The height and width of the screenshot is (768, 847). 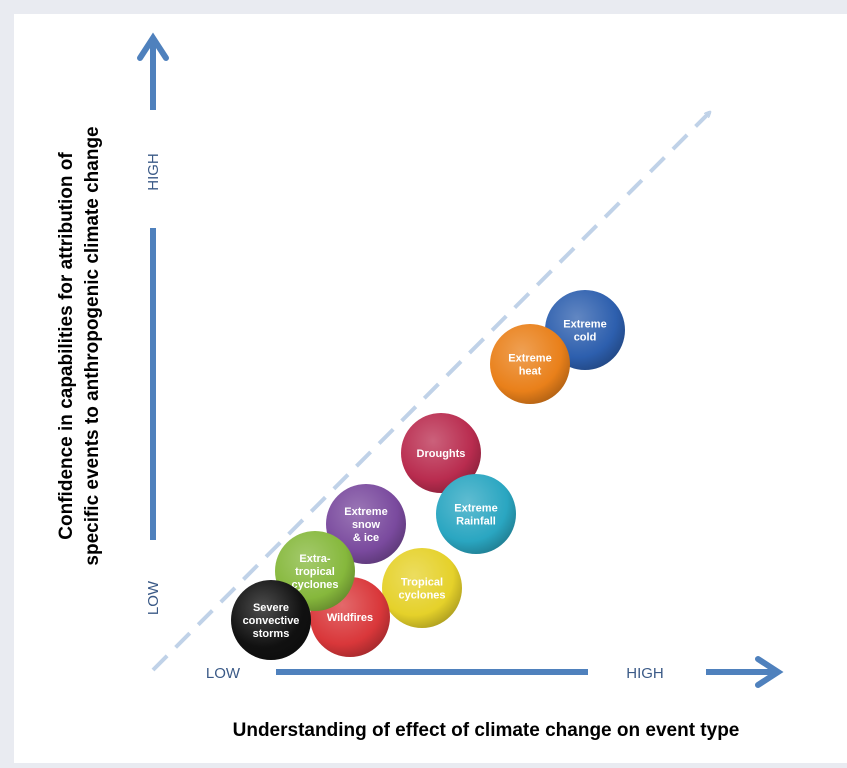 What do you see at coordinates (271, 634) in the screenshot?
I see `bubble-label-line: storms` at bounding box center [271, 634].